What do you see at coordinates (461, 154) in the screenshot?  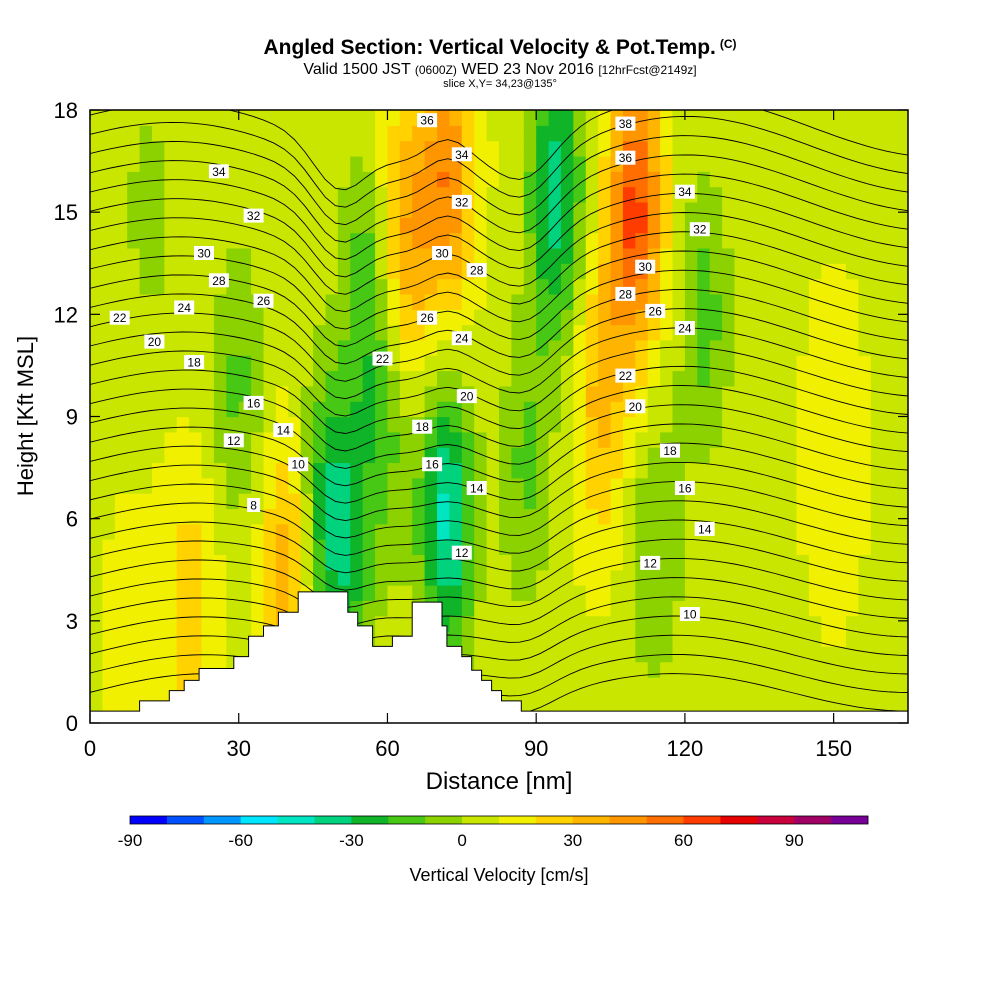 I see `isotherm-label: 34` at bounding box center [461, 154].